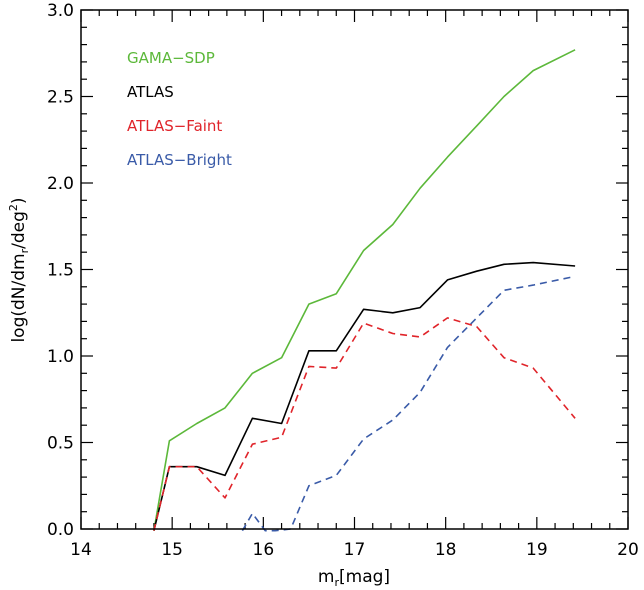 This screenshot has height=590, width=644. I want to click on y-tick-label: 2.0, so click(60, 184).